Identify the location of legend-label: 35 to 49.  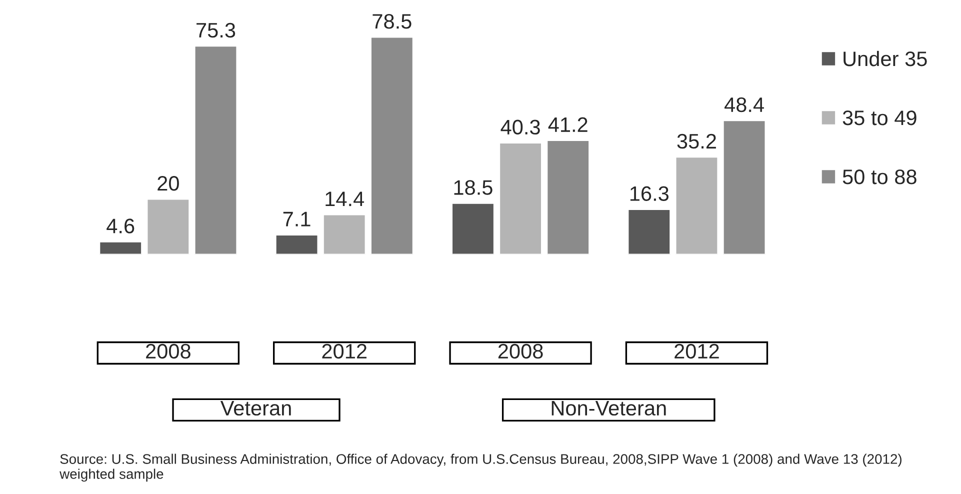
(879, 118).